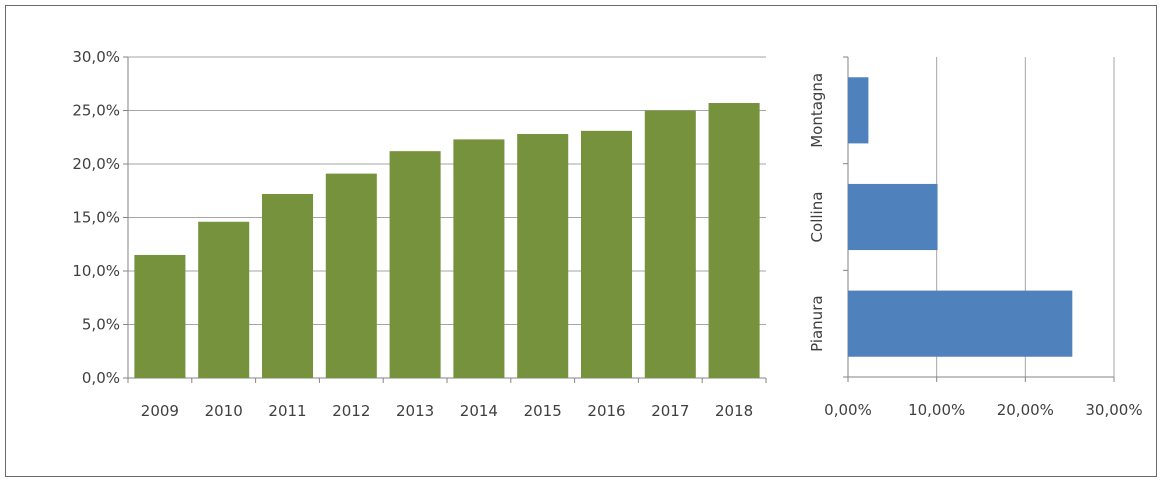 The height and width of the screenshot is (481, 1163). Describe the element at coordinates (936, 410) in the screenshot. I see `x-tick-label: 10,00%` at that location.